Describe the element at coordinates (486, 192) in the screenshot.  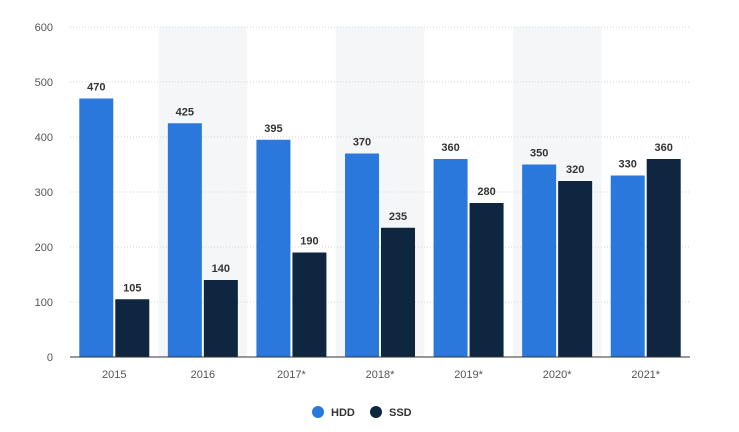
I see `data-label-ssd-2019*: 280` at that location.